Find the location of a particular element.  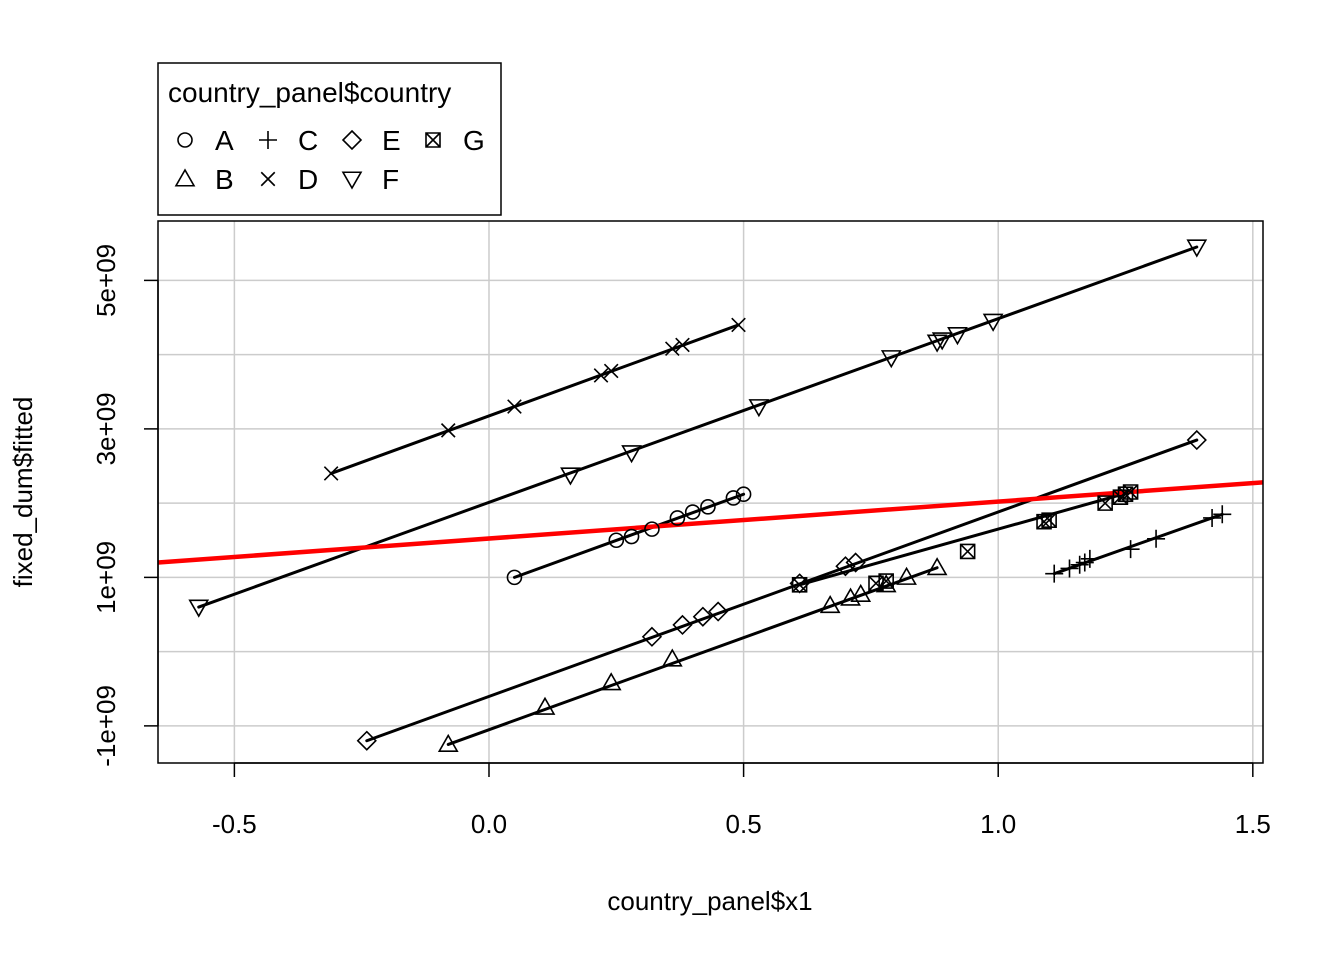

x-tick-label: -0.5 is located at coordinates (234, 824).